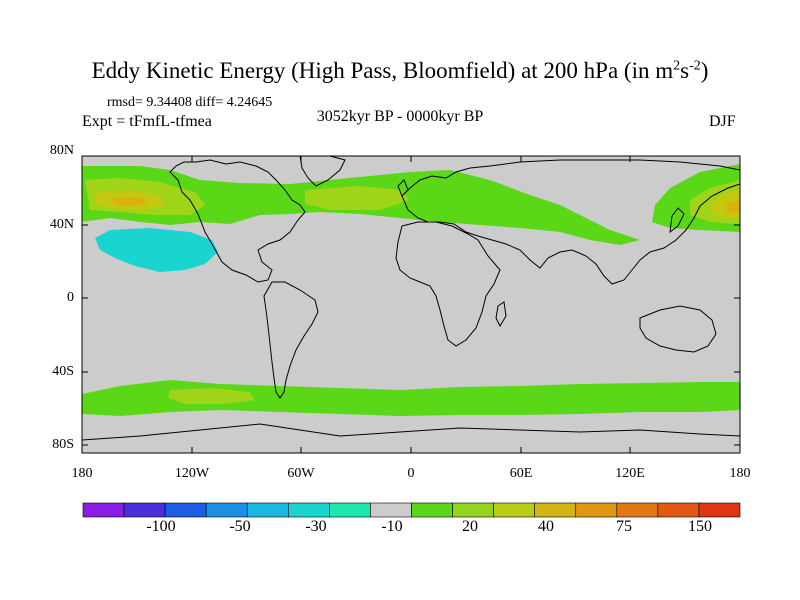 Image resolution: width=800 pixels, height=600 pixels. Describe the element at coordinates (678, 329) in the screenshot. I see `australia-coast` at that location.